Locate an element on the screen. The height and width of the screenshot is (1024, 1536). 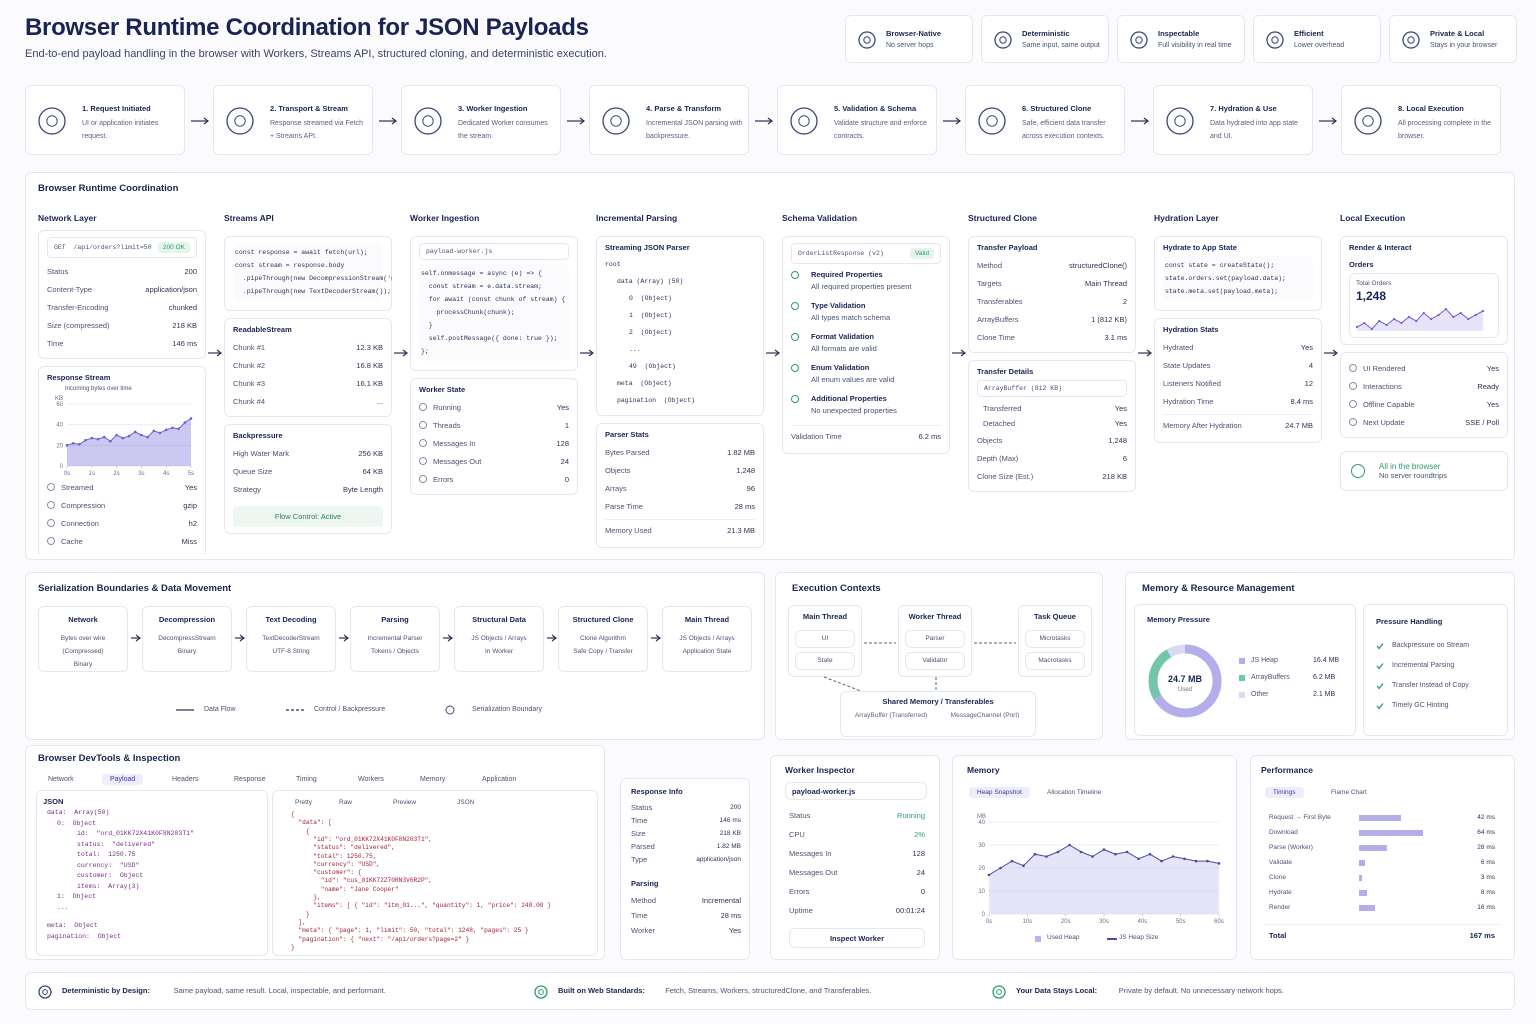
row: Next Update SSE / Poll is located at coordinates (1424, 422).